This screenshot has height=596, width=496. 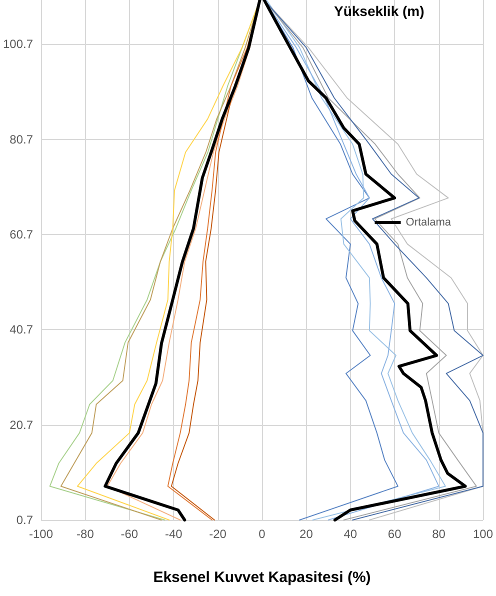 I want to click on x-tick-label: 40, so click(x=351, y=534).